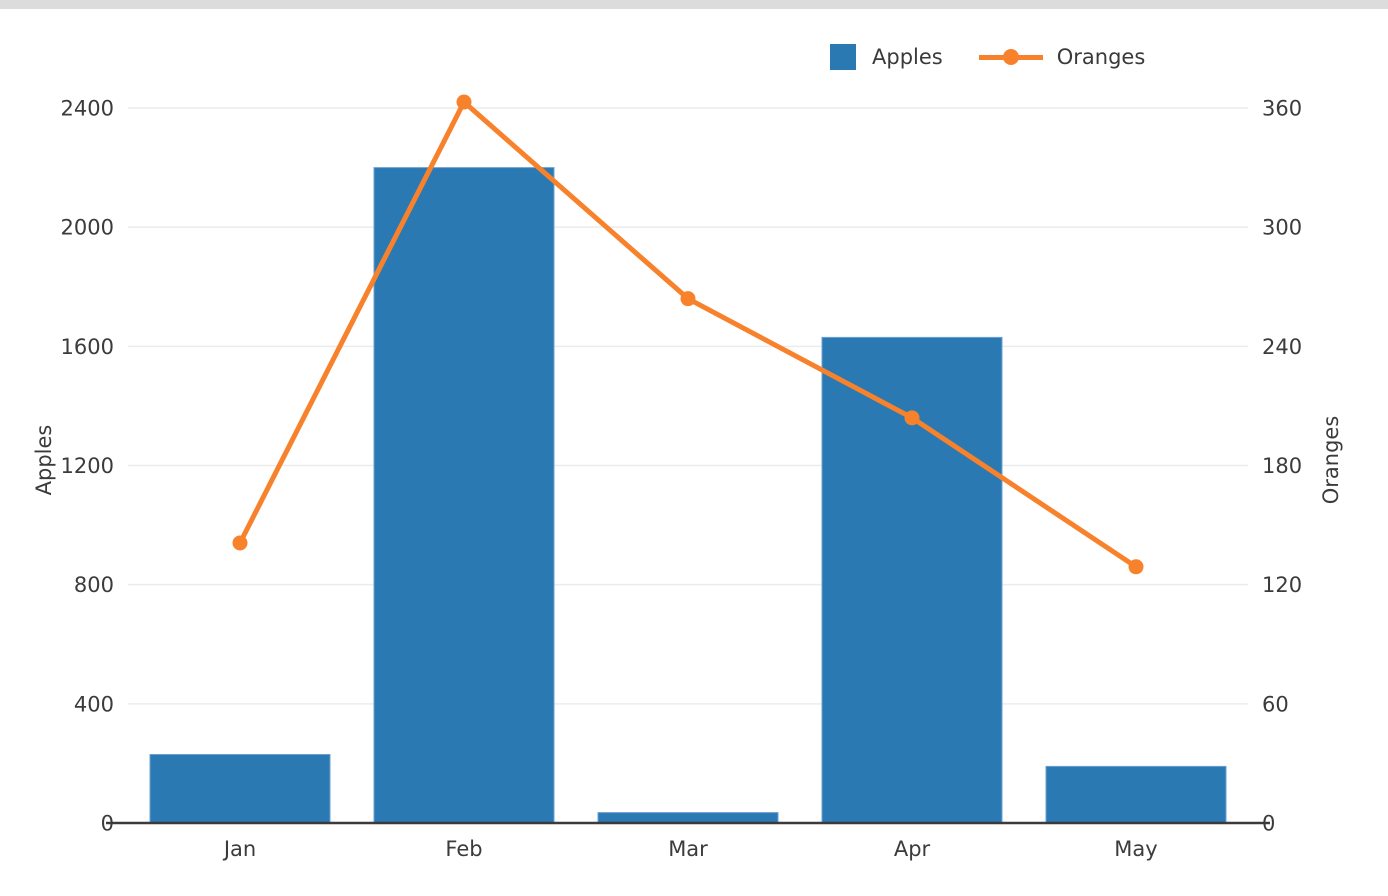  What do you see at coordinates (1268, 824) in the screenshot?
I see `right-tick-label: 0` at bounding box center [1268, 824].